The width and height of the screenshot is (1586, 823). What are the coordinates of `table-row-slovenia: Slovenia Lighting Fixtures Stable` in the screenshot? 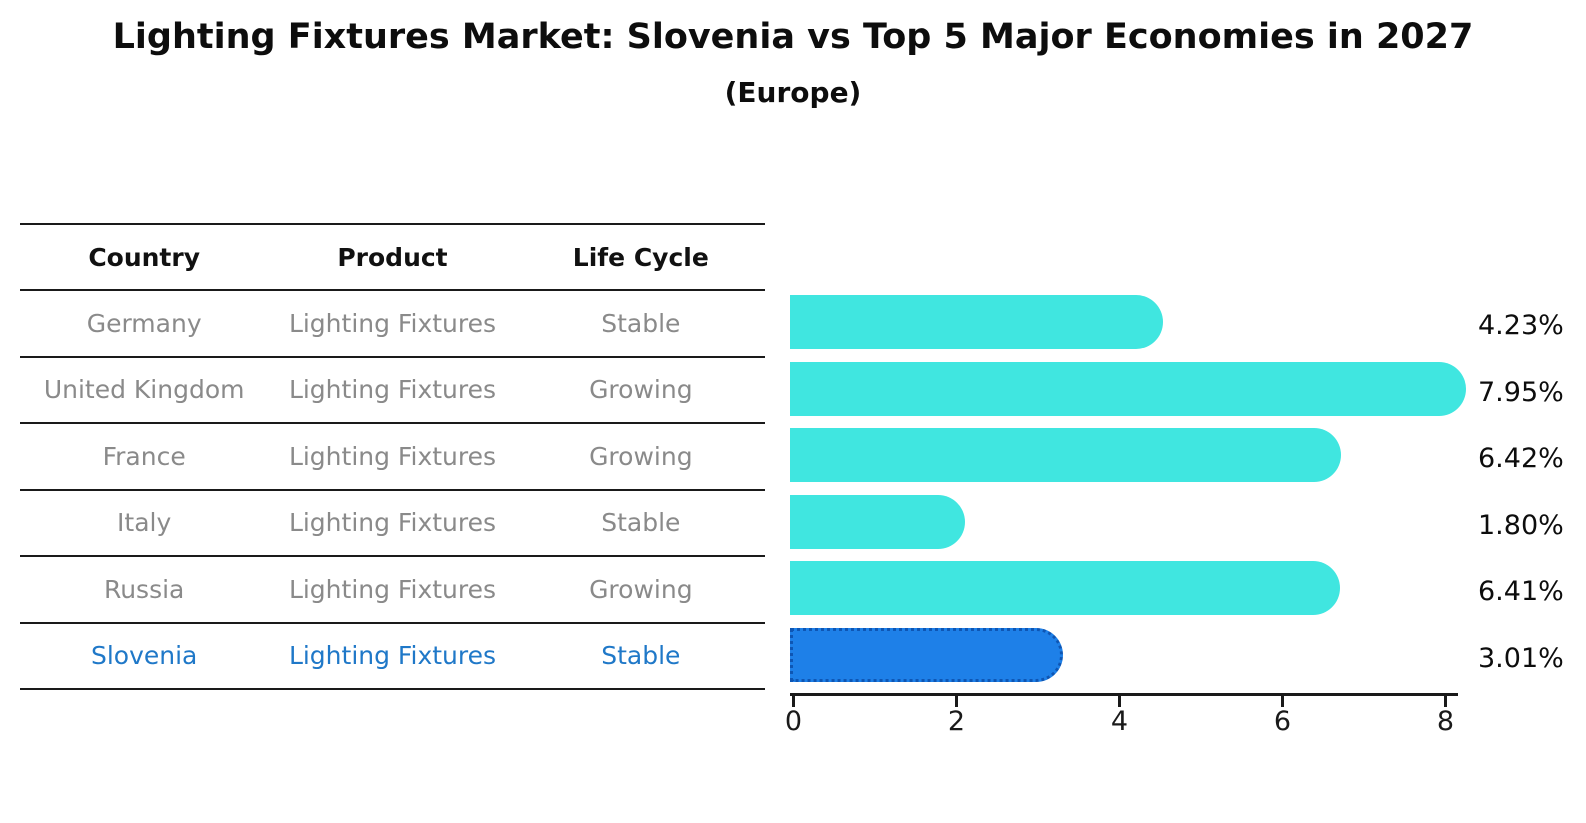 It's located at (392, 657).